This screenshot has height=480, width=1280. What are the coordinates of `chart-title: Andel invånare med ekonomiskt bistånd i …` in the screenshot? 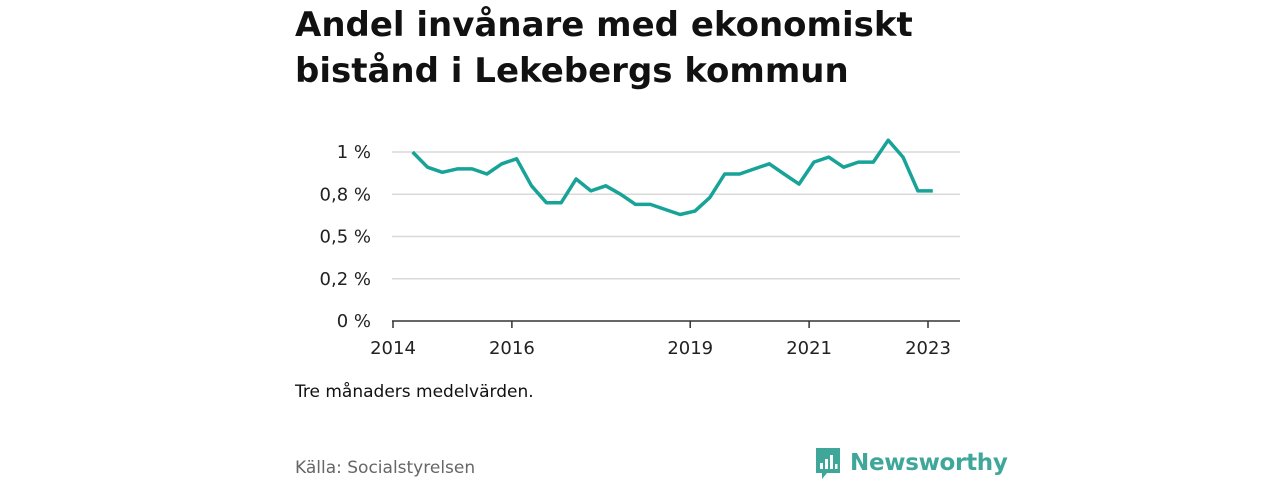 It's located at (604, 48).